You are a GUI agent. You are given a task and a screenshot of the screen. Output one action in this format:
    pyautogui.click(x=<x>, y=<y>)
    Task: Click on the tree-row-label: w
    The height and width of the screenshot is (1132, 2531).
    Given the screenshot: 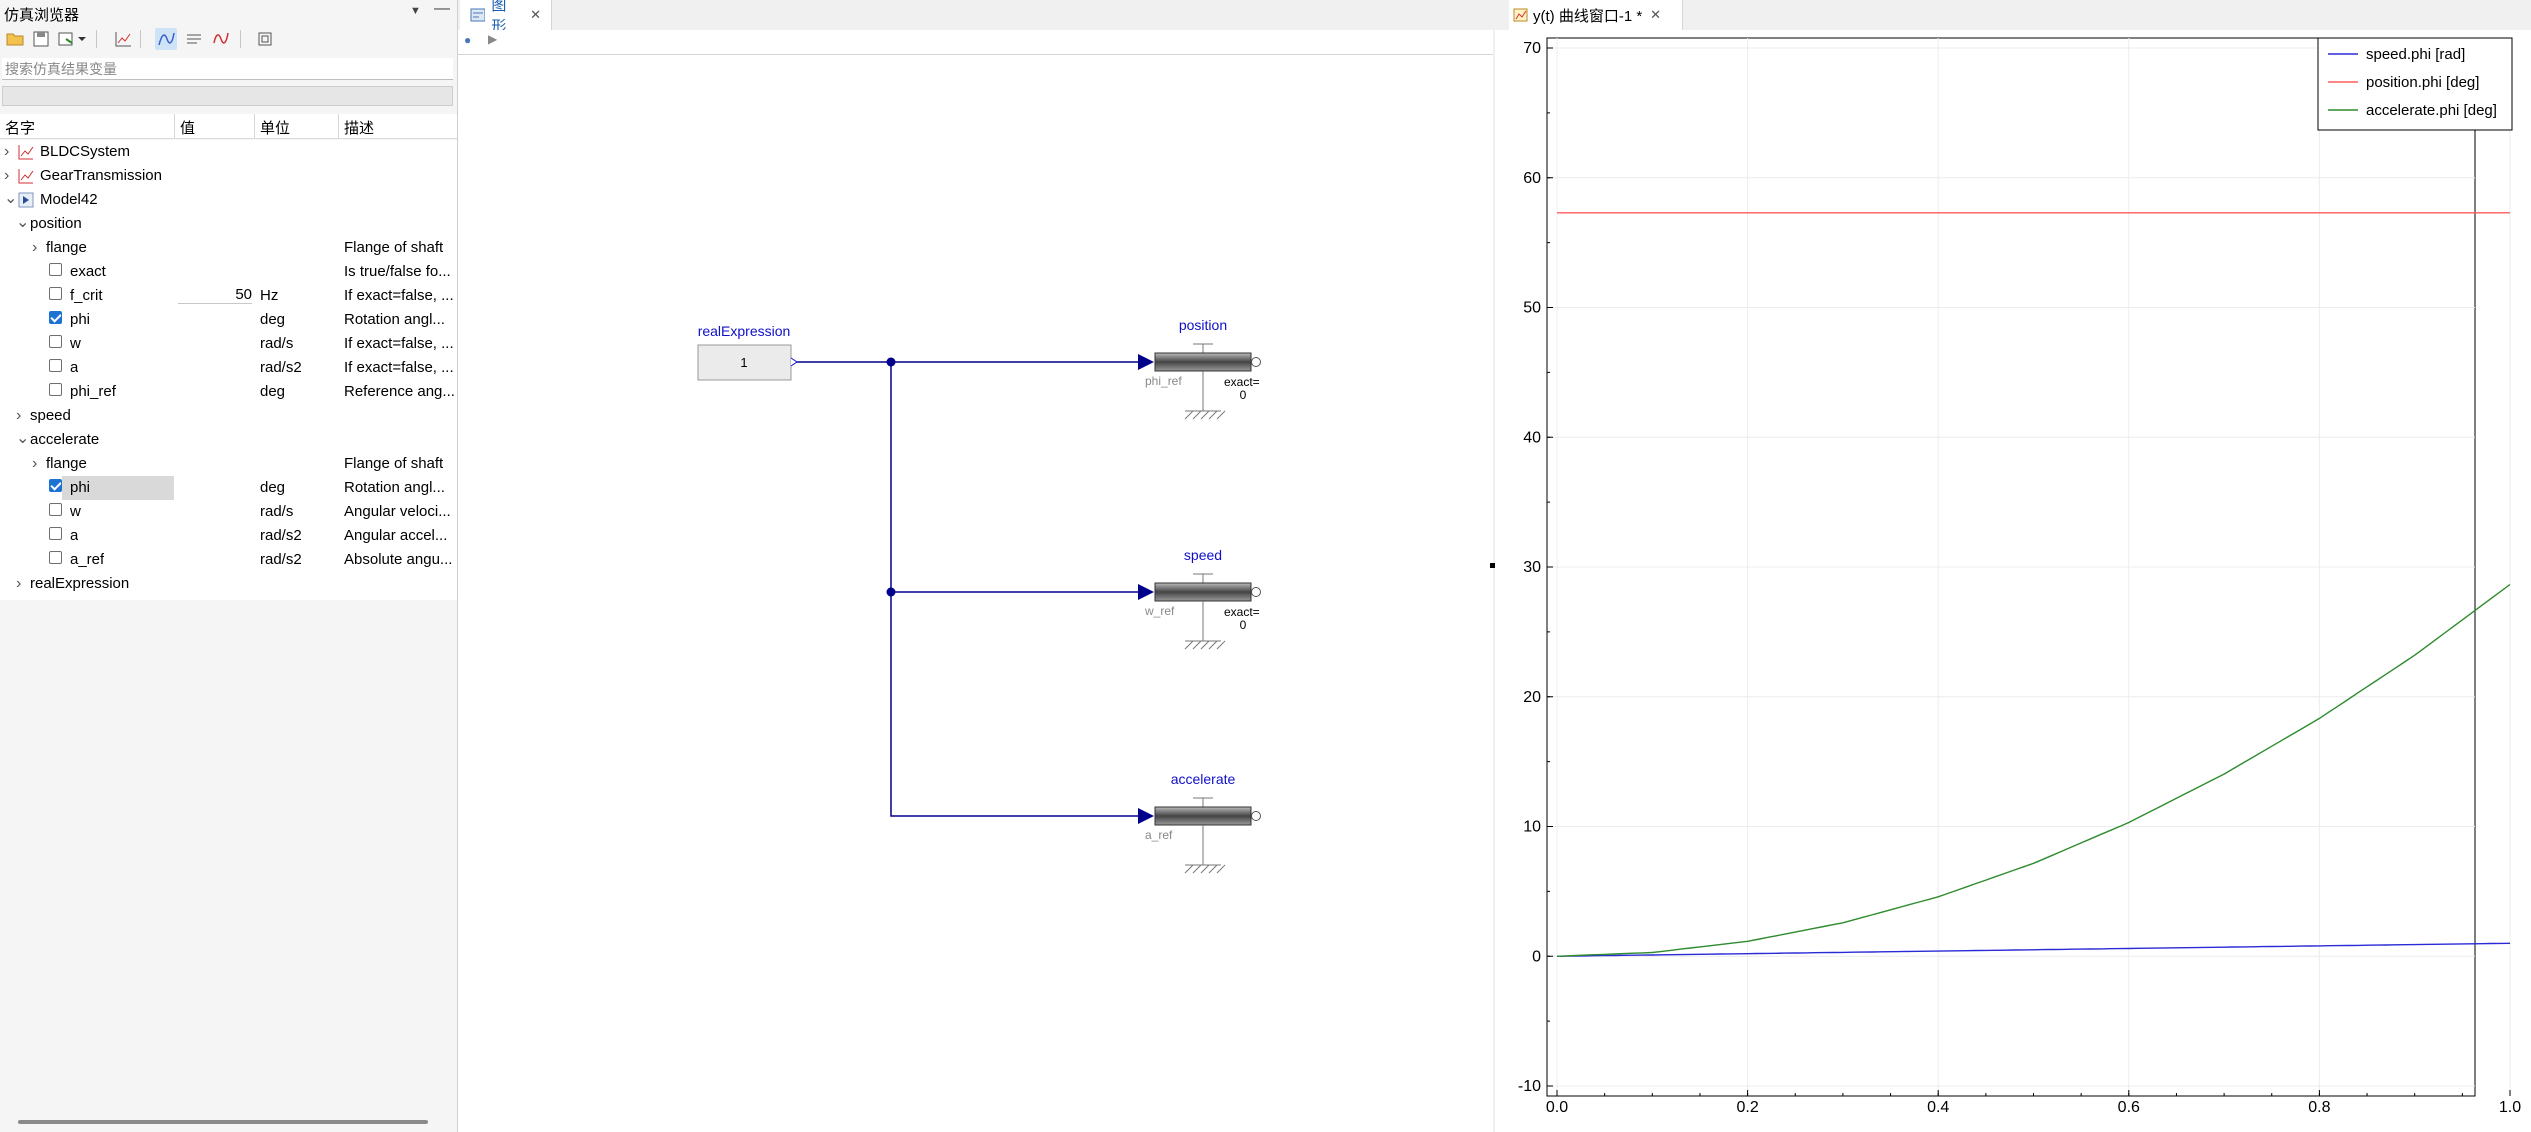 What is the action you would take?
    pyautogui.click(x=75, y=511)
    